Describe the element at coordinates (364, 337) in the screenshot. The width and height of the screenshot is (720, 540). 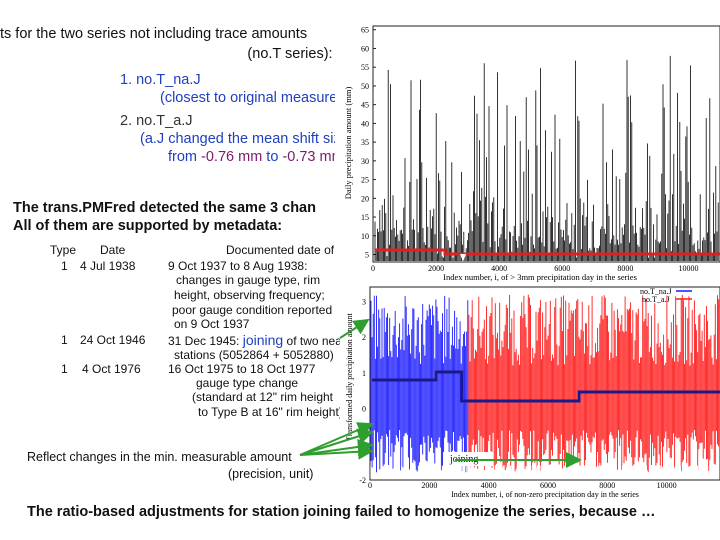
I see `bottom-y-tick: 2` at that location.